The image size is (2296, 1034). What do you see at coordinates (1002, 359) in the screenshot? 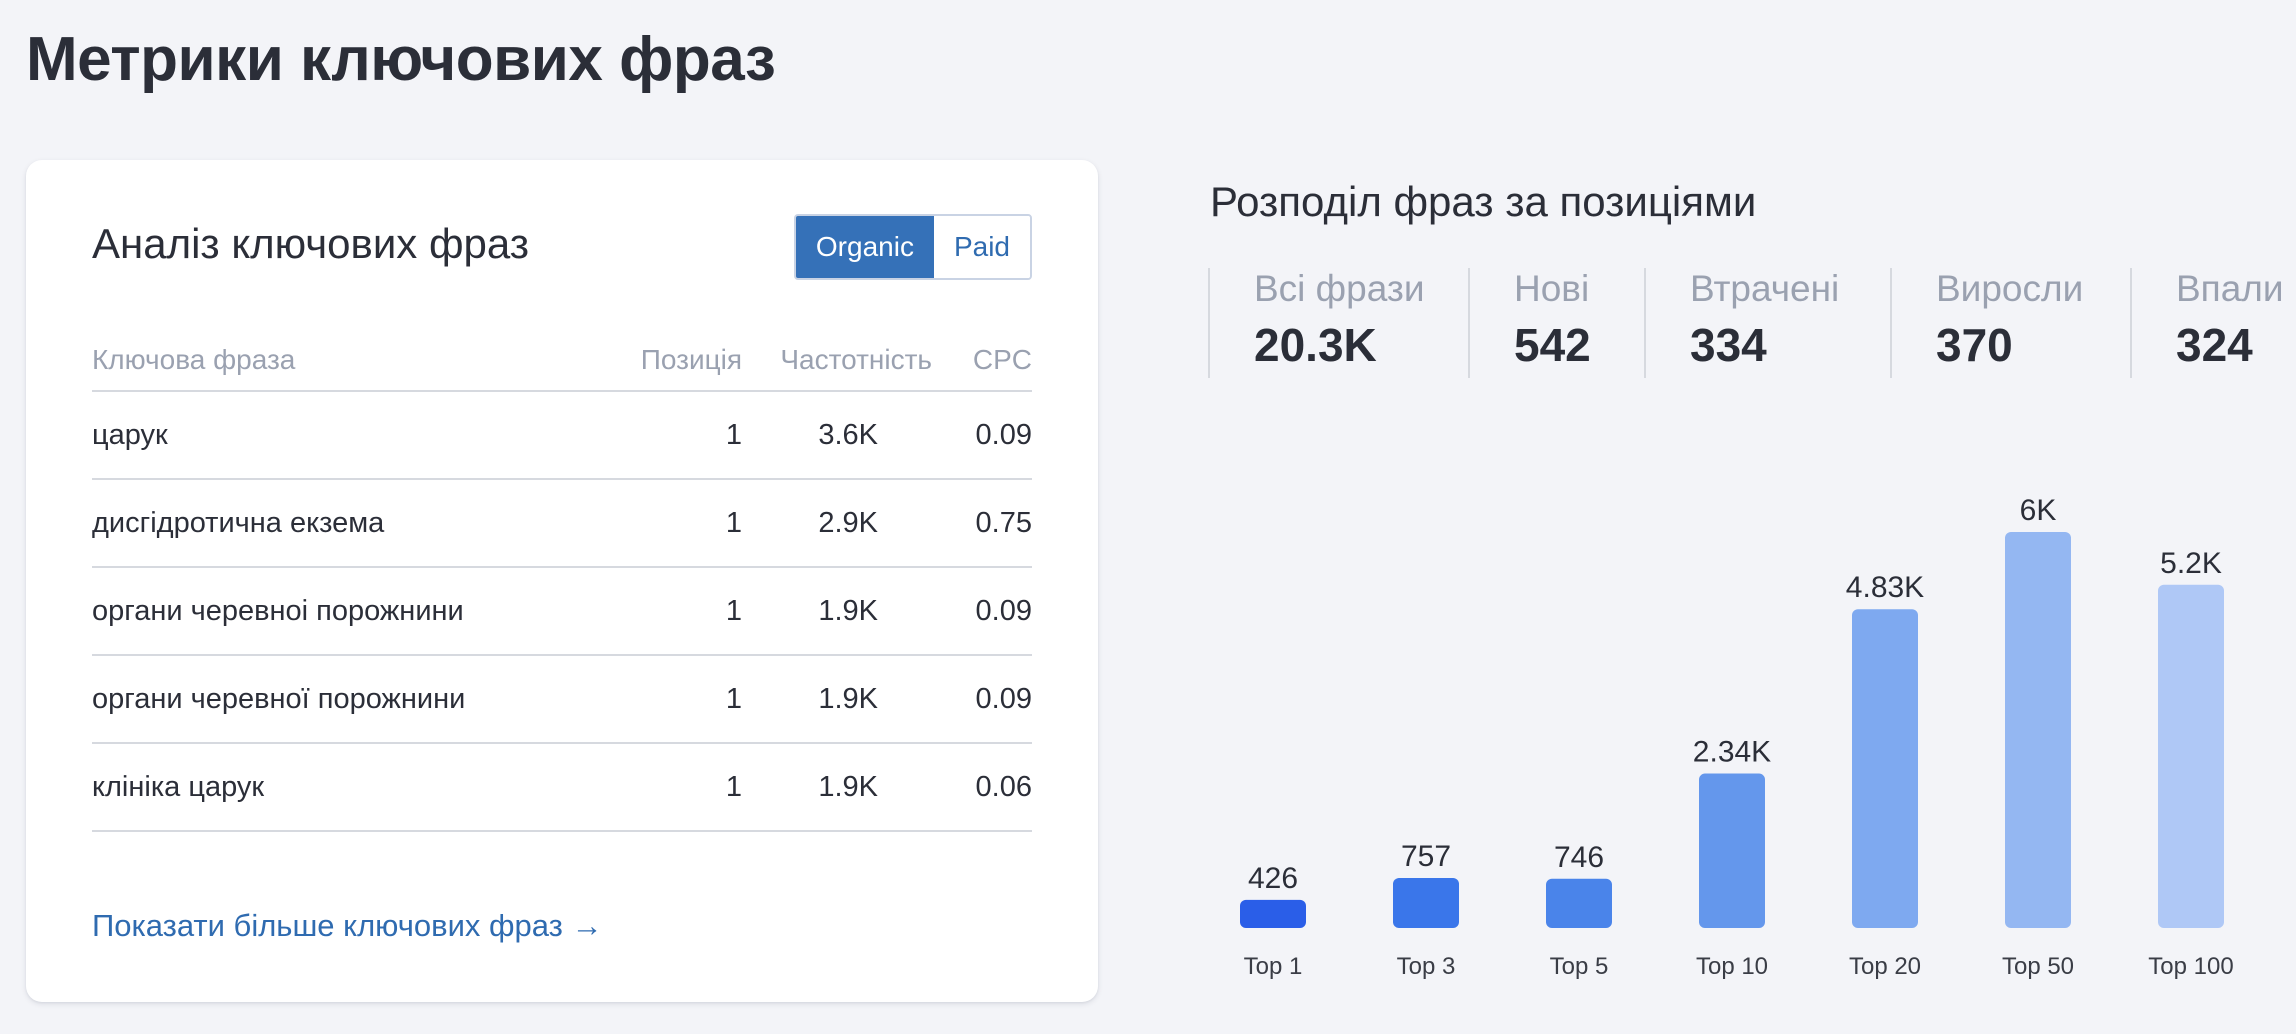
I see `column-header-cpc: CPC` at bounding box center [1002, 359].